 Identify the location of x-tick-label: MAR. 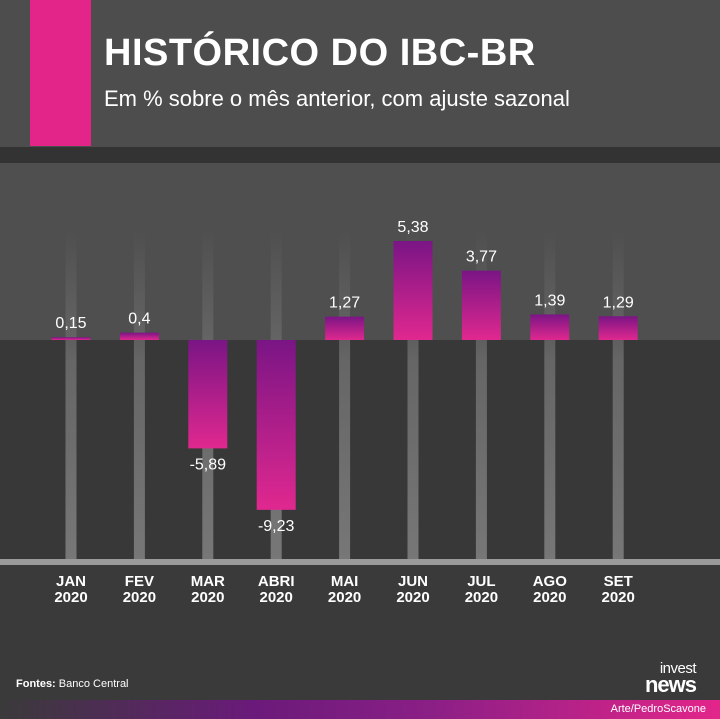
(208, 581).